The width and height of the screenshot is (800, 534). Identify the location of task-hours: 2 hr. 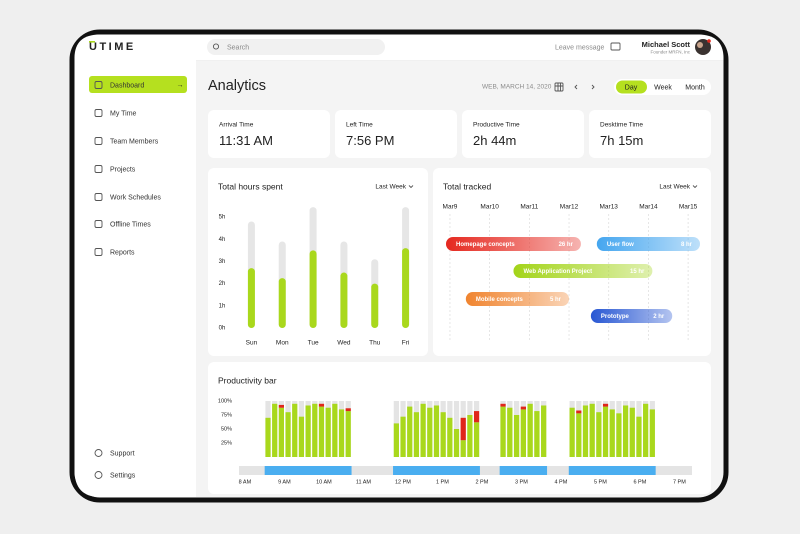
(659, 317).